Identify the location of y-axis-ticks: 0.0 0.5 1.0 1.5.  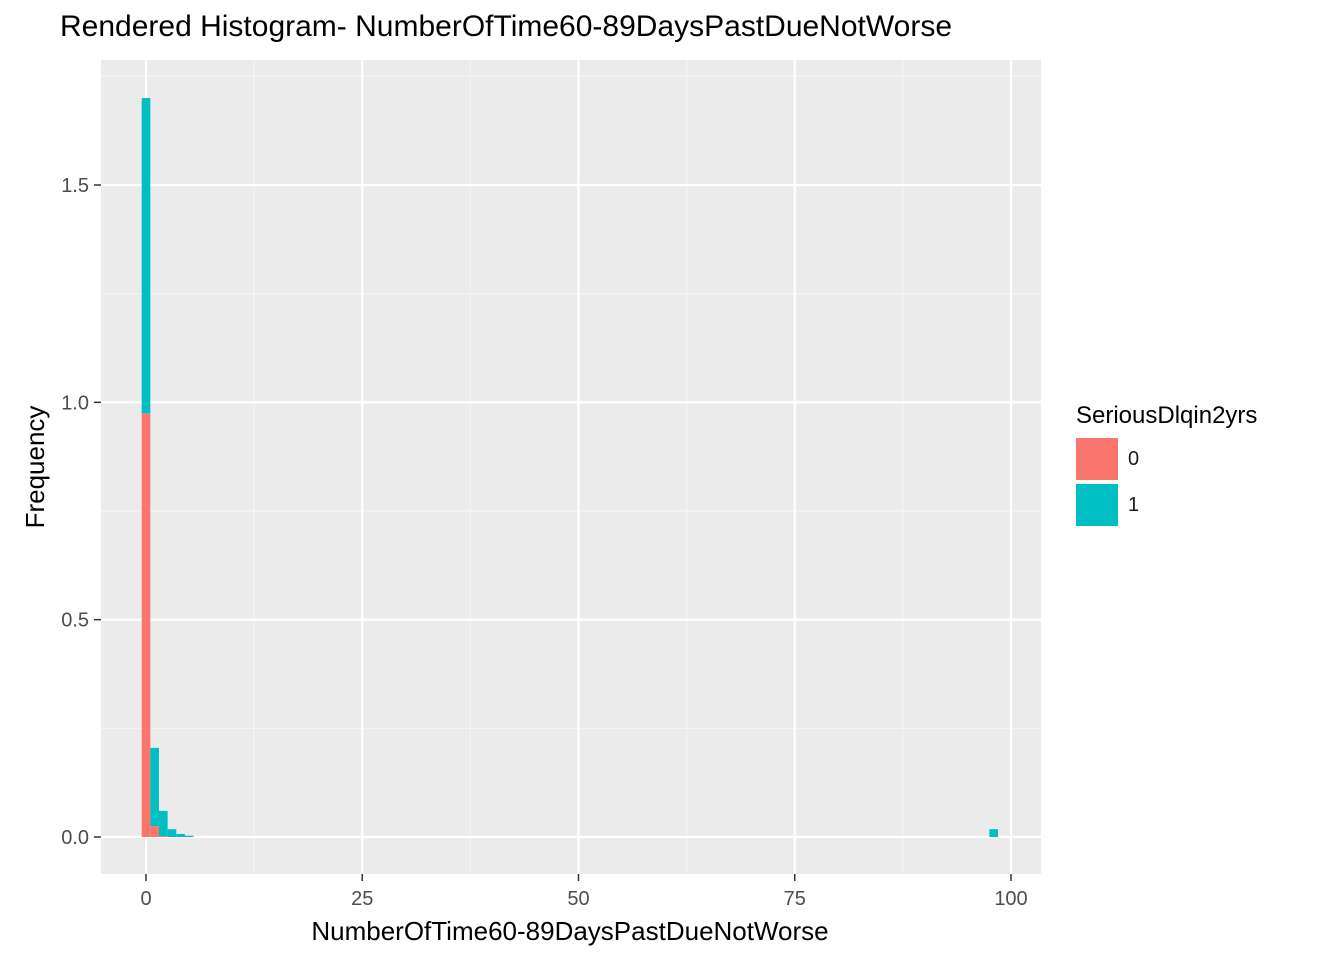
(81, 512).